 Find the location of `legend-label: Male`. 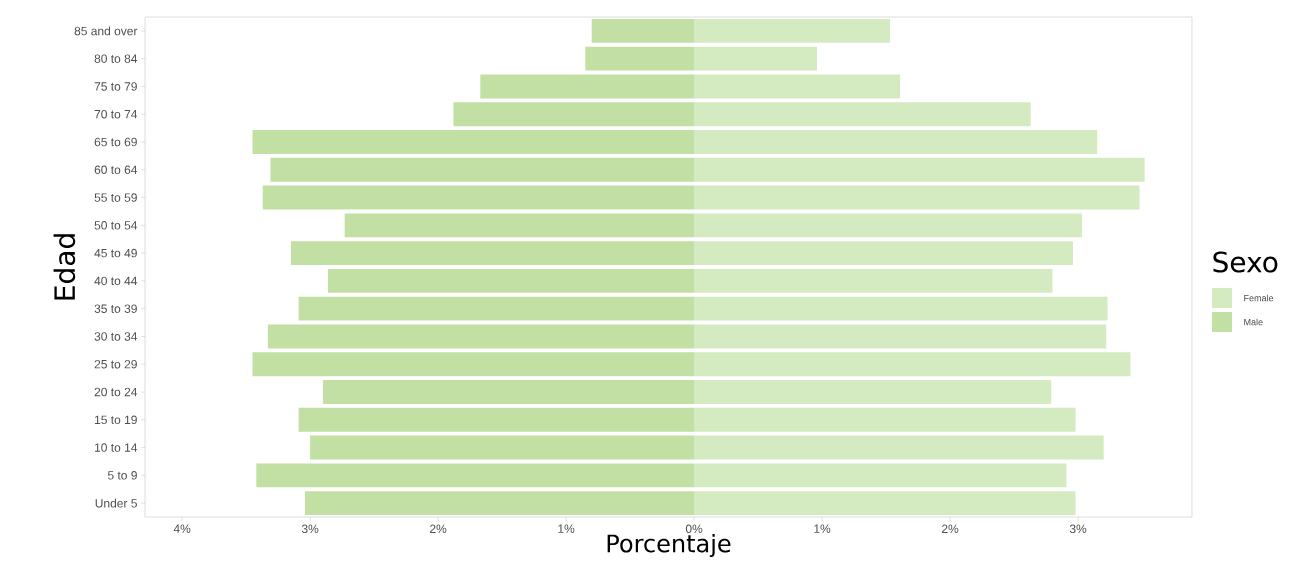

legend-label: Male is located at coordinates (1253, 322).